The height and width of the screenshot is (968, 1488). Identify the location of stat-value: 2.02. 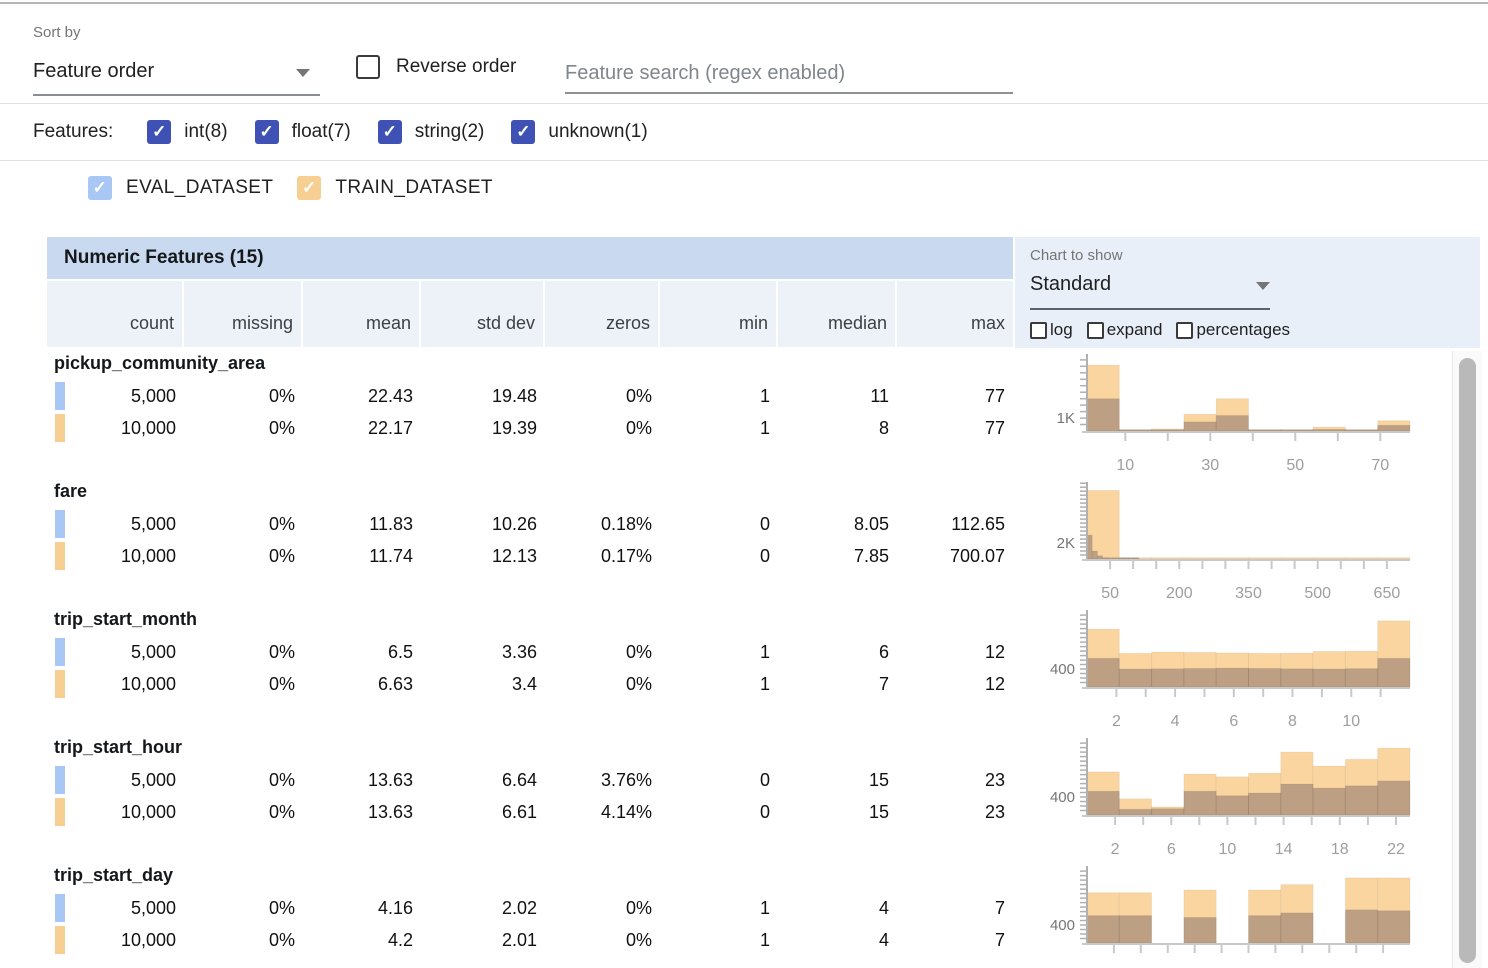
(519, 907).